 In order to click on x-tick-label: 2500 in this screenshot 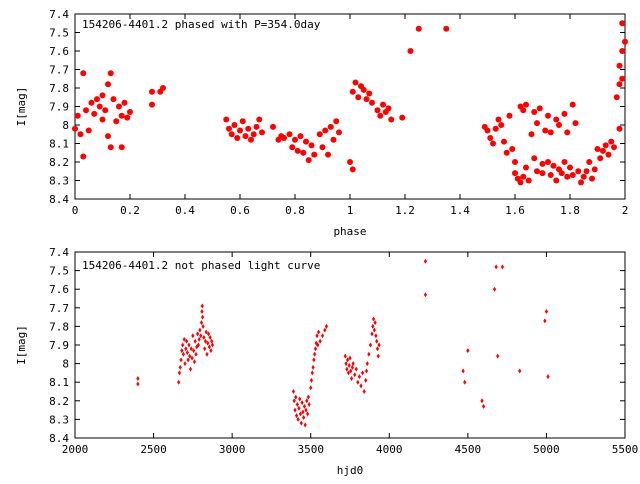, I will do `click(153, 449)`.